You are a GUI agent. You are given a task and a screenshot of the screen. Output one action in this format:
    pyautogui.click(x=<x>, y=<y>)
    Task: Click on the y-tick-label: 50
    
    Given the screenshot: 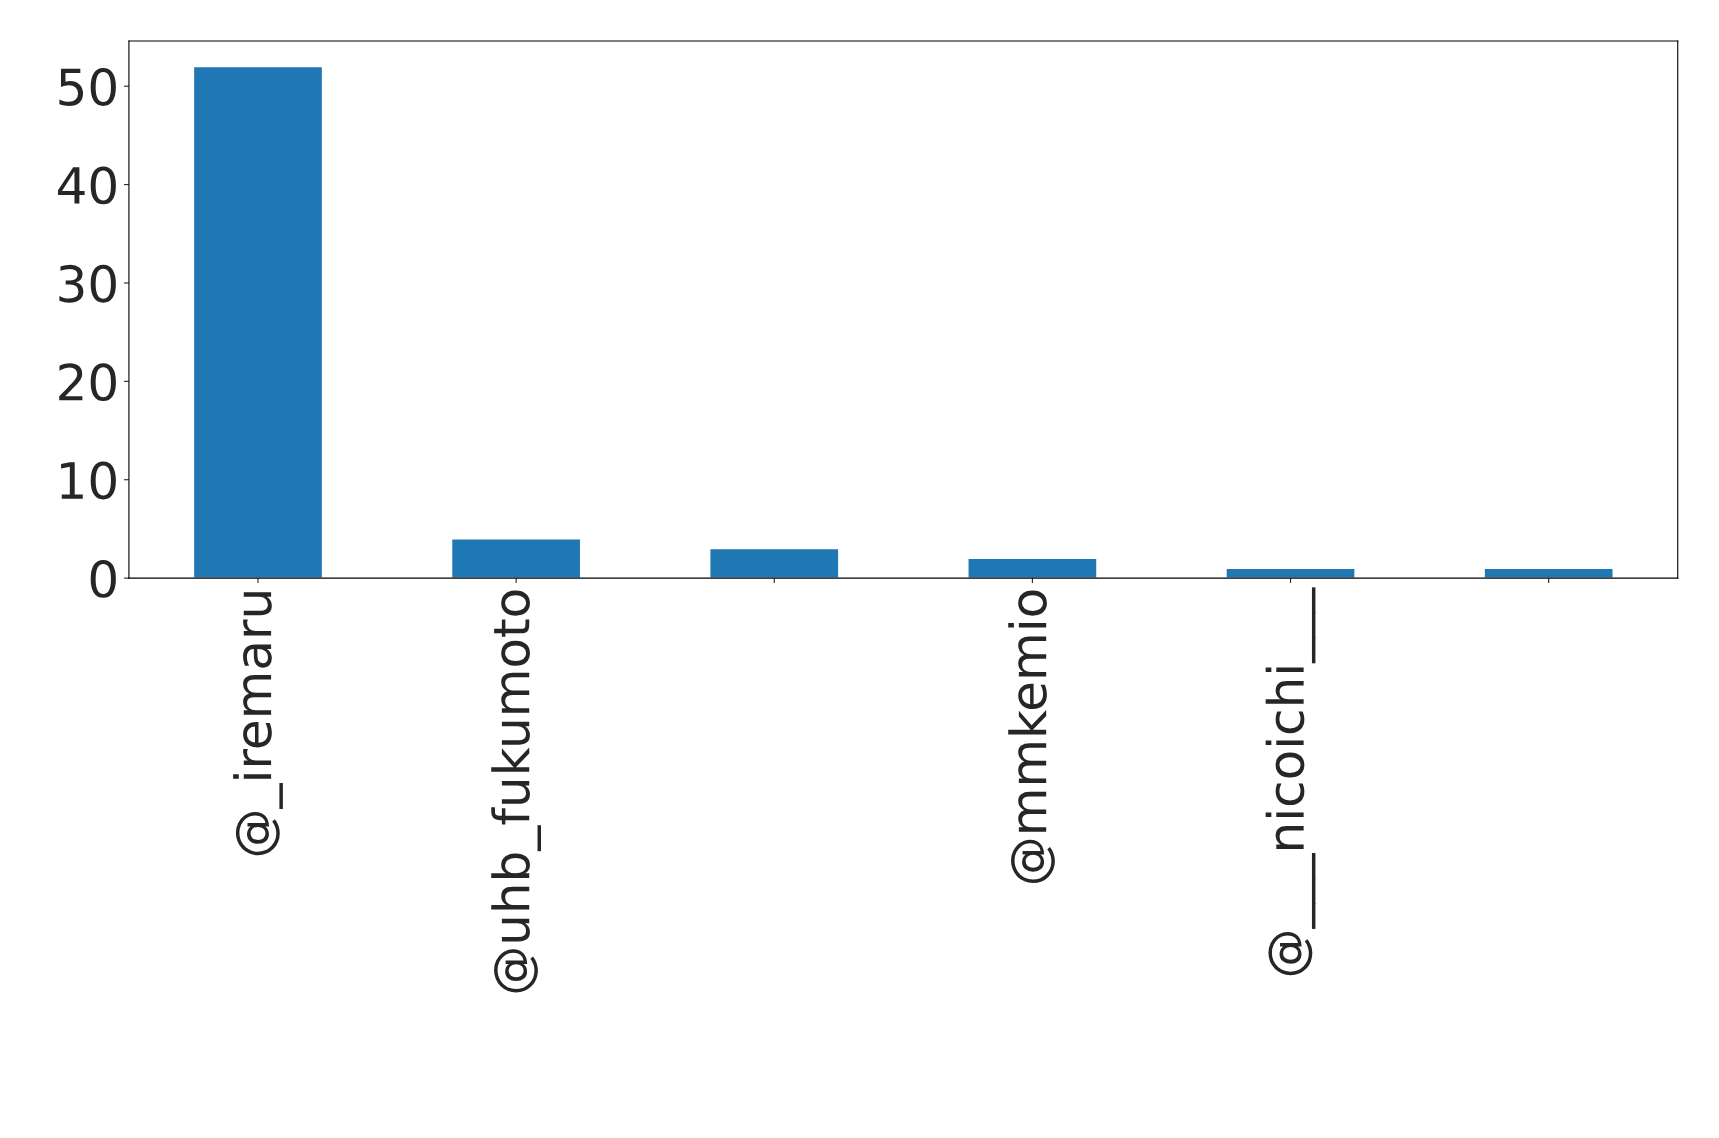 What is the action you would take?
    pyautogui.click(x=87, y=87)
    